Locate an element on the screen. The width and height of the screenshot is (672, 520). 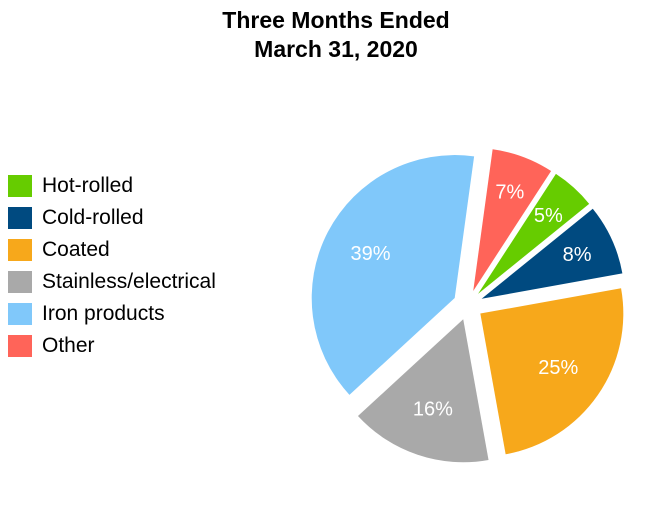
legend-swatch-iron-products is located at coordinates (20, 314).